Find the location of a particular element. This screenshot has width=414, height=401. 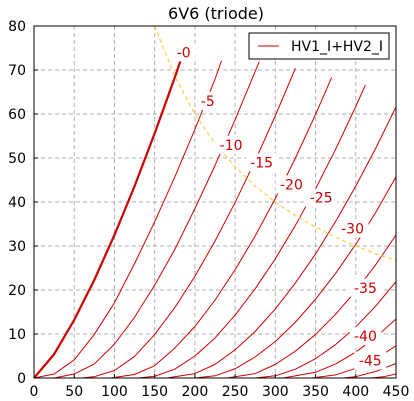

curve-label-2: -10 is located at coordinates (231, 146).